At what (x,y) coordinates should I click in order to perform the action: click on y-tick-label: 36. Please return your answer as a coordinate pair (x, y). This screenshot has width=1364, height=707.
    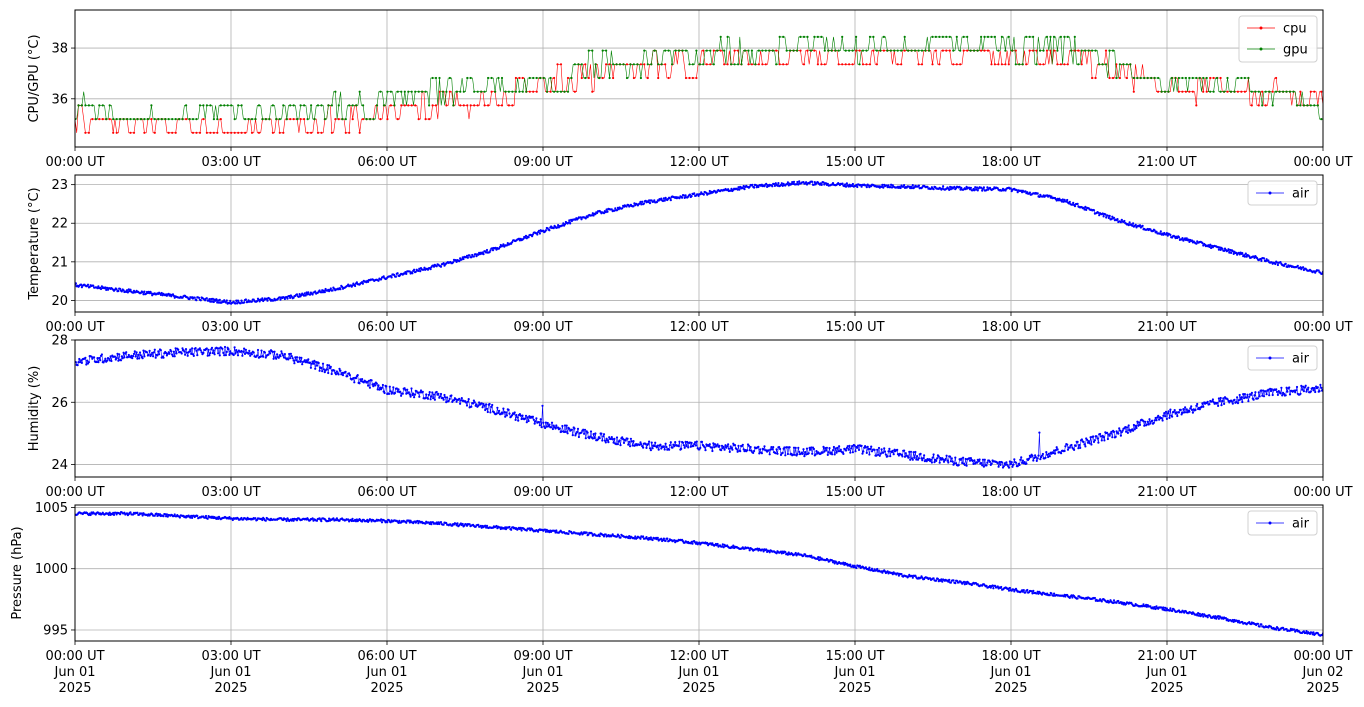
    Looking at the image, I should click on (59, 99).